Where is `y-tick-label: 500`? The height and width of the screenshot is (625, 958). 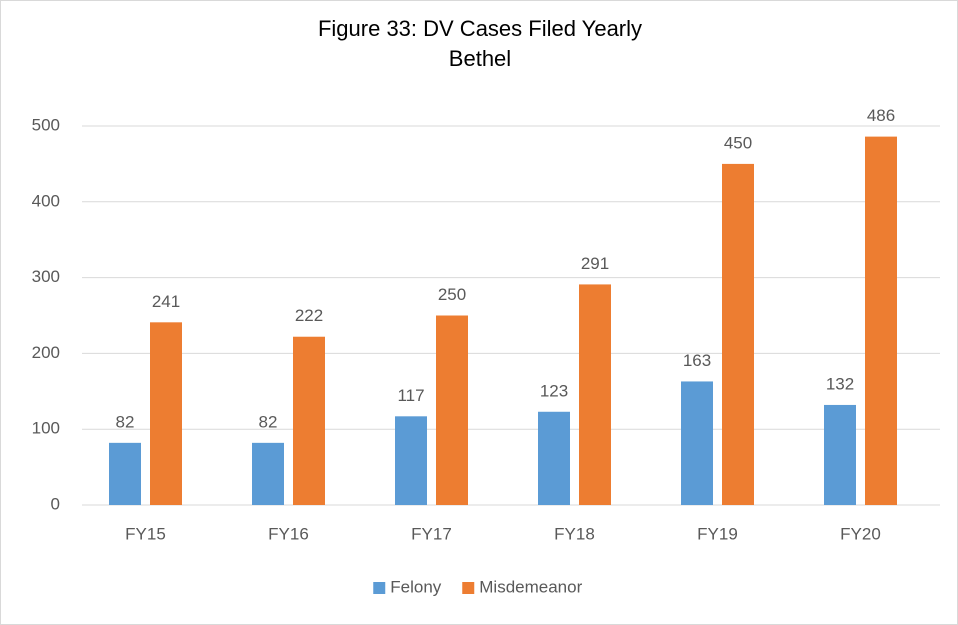
y-tick-label: 500 is located at coordinates (46, 124).